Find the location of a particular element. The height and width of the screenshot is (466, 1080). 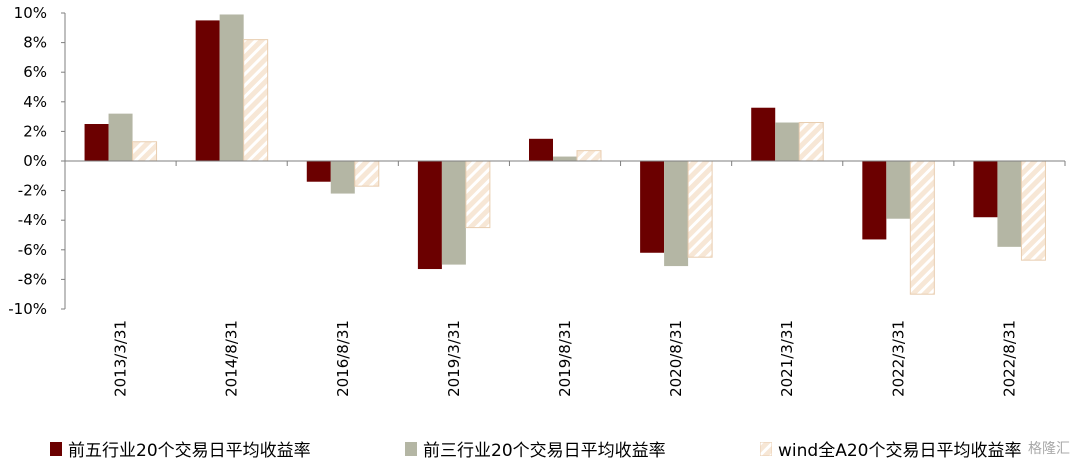

y-tick-label: 4% is located at coordinates (35, 102).